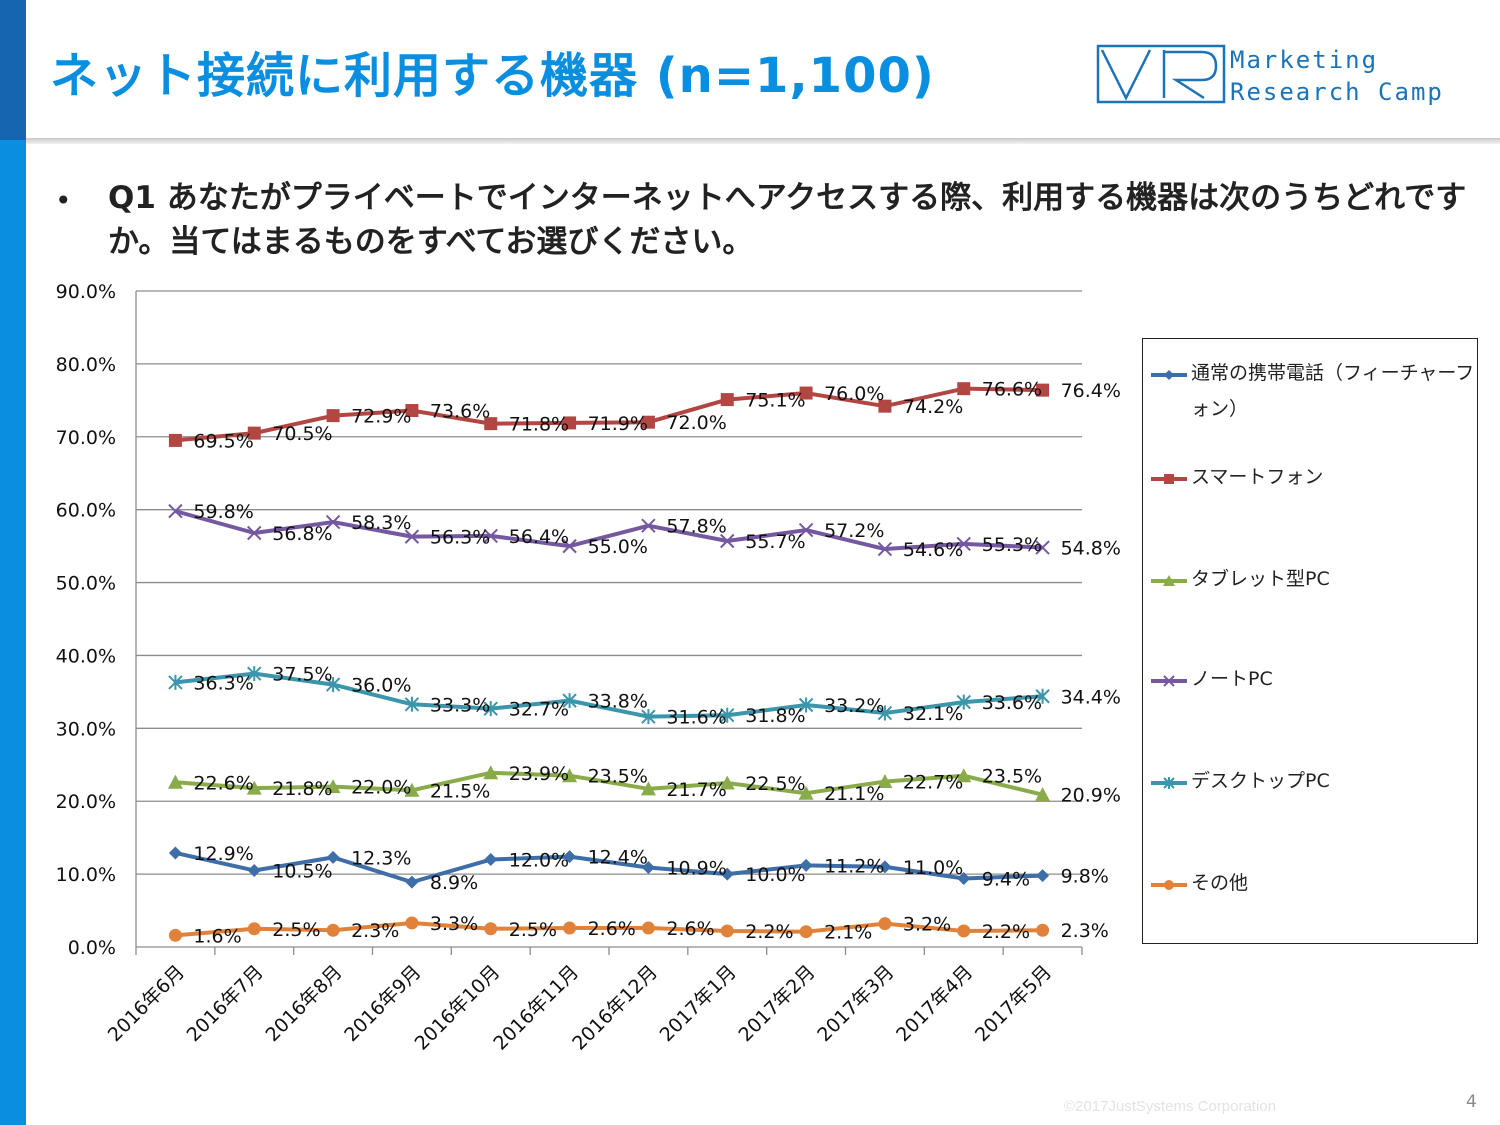  What do you see at coordinates (1013, 1003) in the screenshot?
I see `x-tick-label: 2017年5月` at bounding box center [1013, 1003].